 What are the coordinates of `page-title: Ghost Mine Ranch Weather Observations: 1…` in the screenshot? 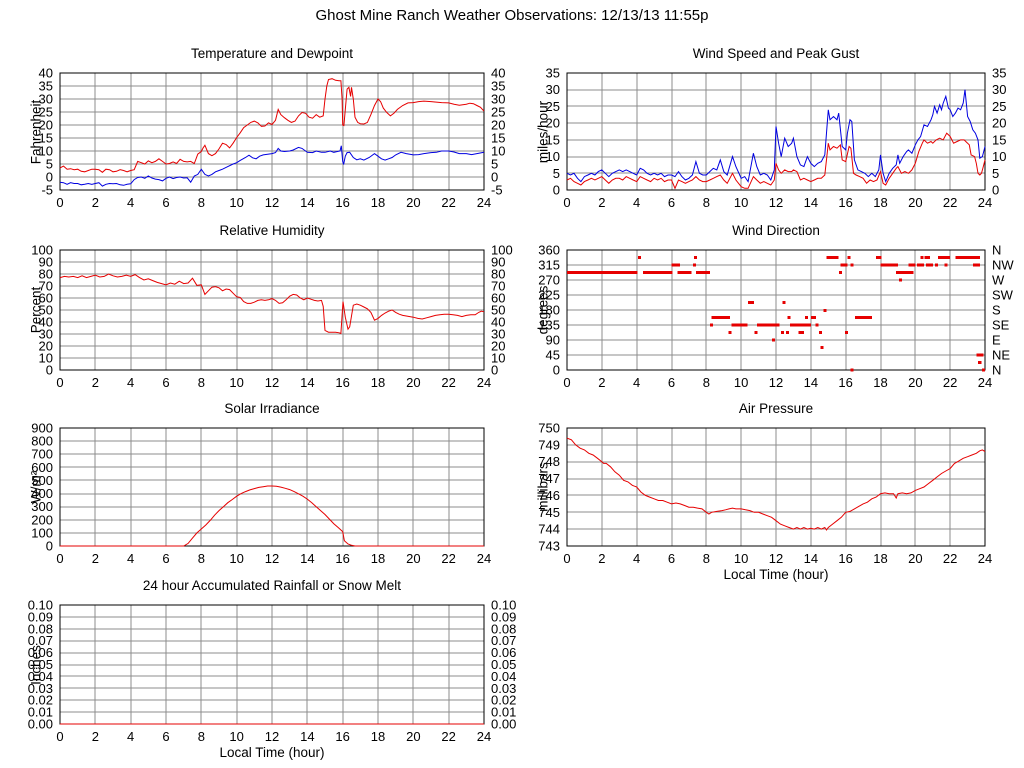 It's located at (512, 15).